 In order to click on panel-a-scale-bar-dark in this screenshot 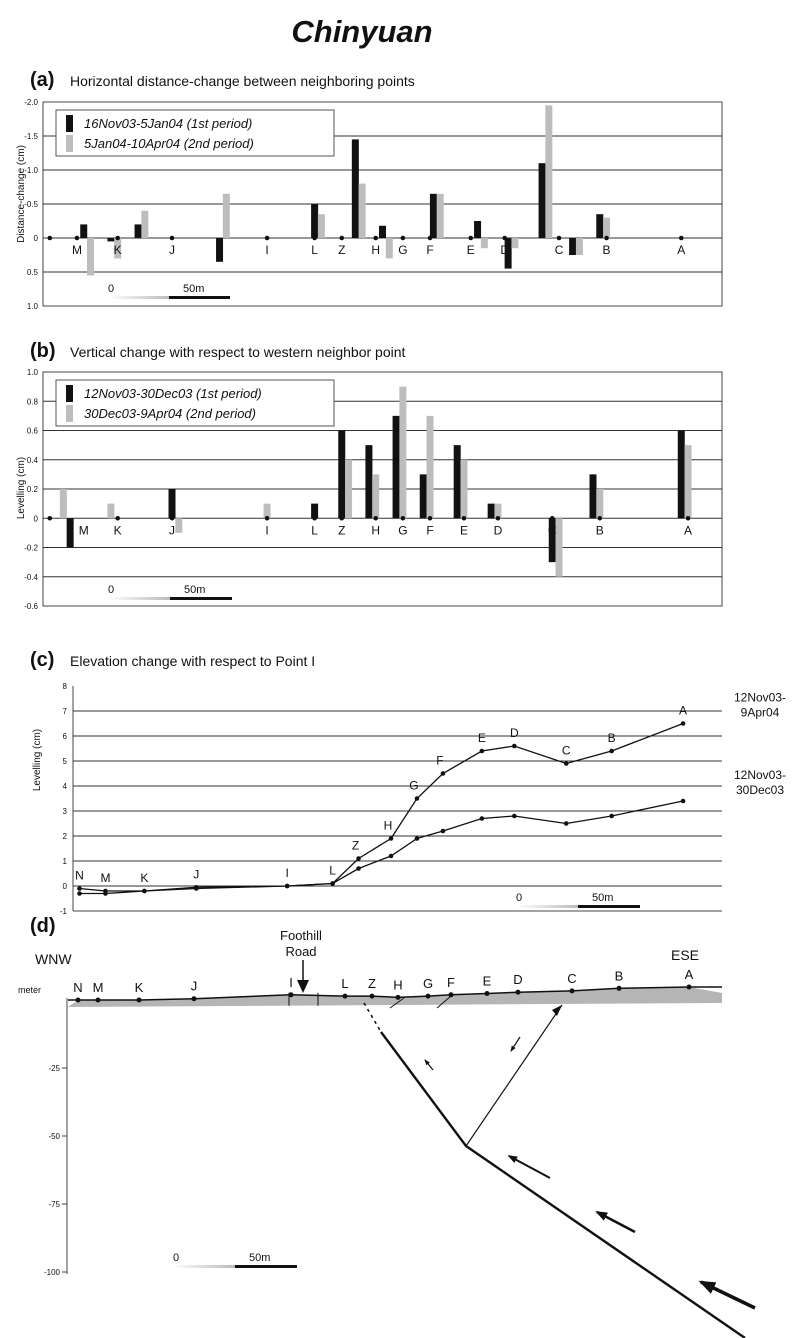, I will do `click(199, 297)`.